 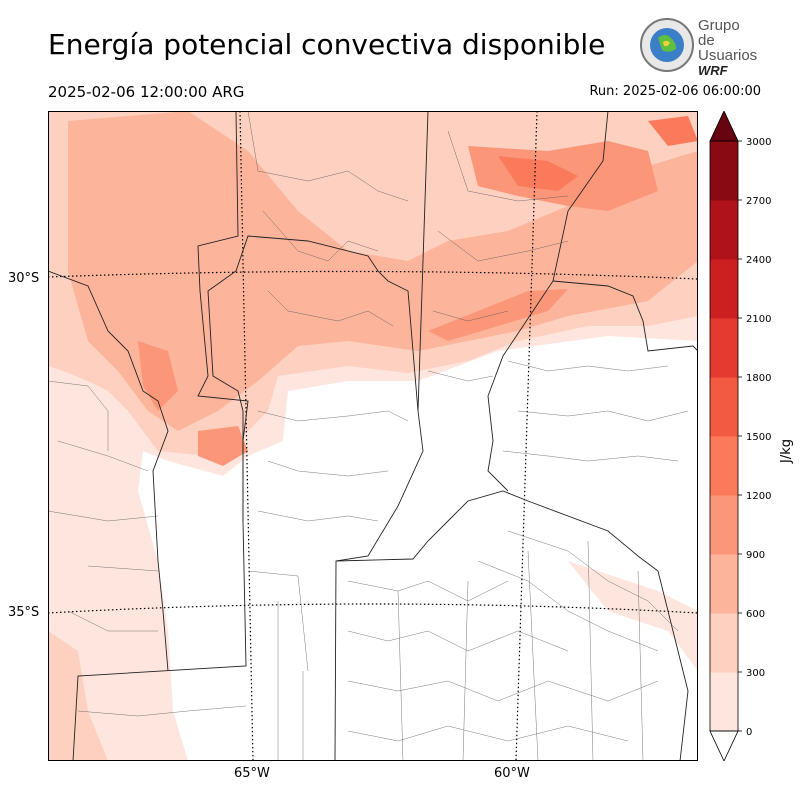 What do you see at coordinates (786, 451) in the screenshot?
I see `colorbar-label: J/kg` at bounding box center [786, 451].